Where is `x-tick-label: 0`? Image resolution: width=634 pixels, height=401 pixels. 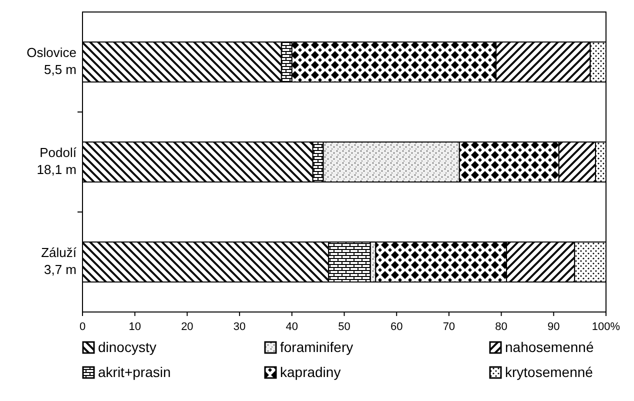 x-tick-label: 0 is located at coordinates (82, 327).